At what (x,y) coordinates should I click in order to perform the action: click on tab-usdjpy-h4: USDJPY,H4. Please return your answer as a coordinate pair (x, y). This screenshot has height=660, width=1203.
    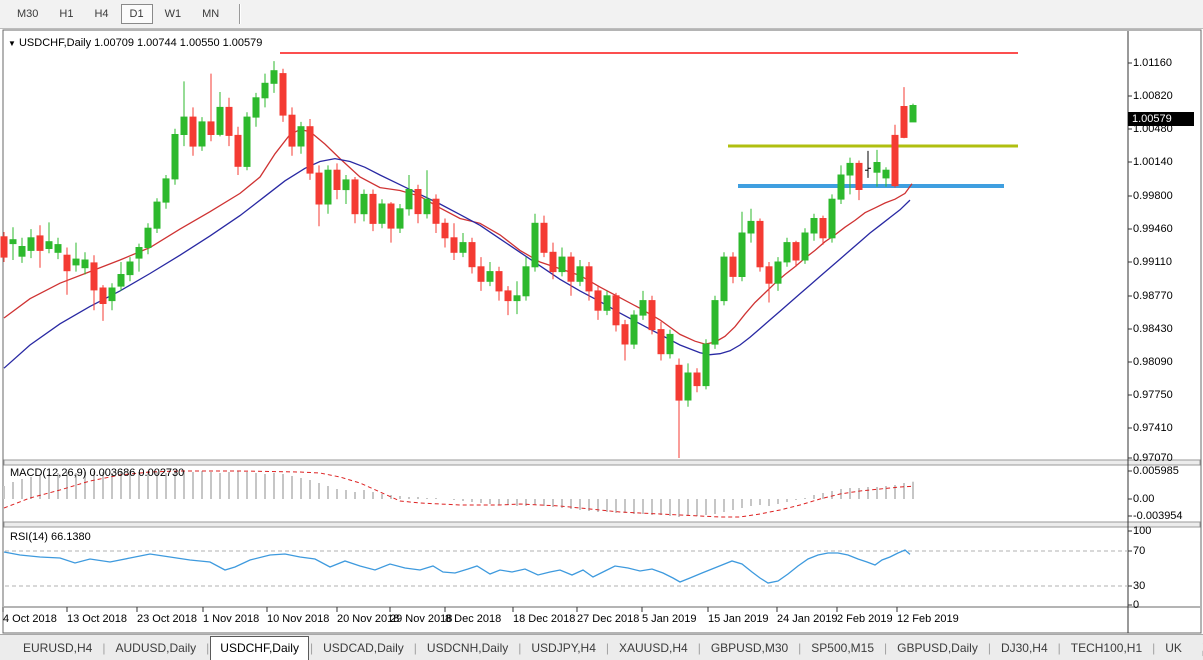
    Looking at the image, I should click on (563, 648).